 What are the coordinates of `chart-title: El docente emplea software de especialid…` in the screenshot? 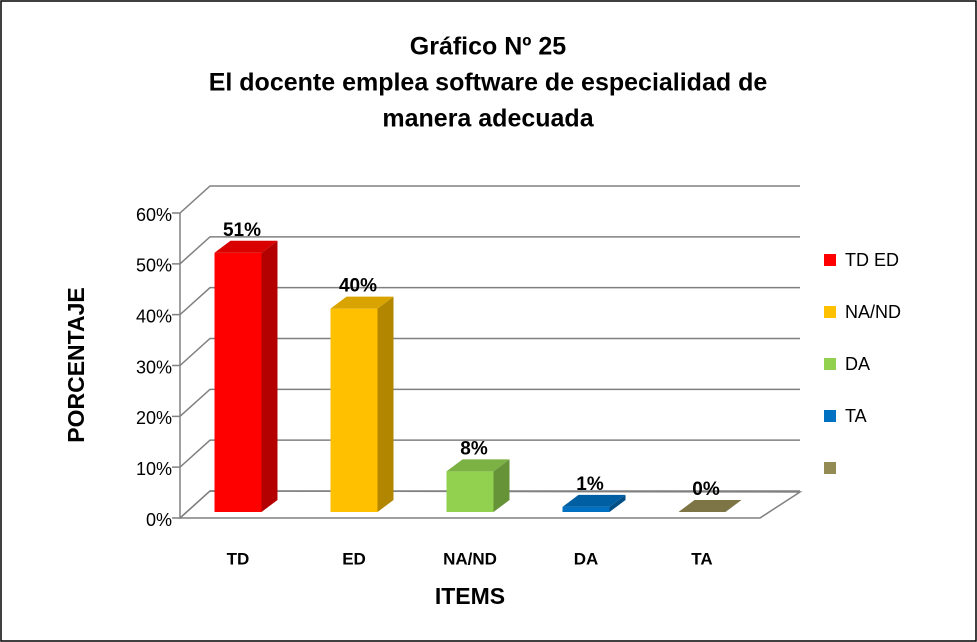 It's located at (488, 83).